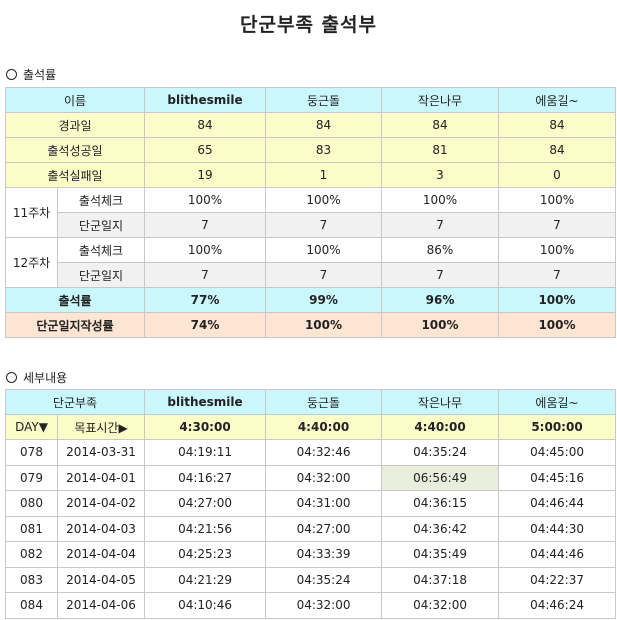 The height and width of the screenshot is (620, 617). I want to click on day-sort-header: DAY▼, so click(31, 427).